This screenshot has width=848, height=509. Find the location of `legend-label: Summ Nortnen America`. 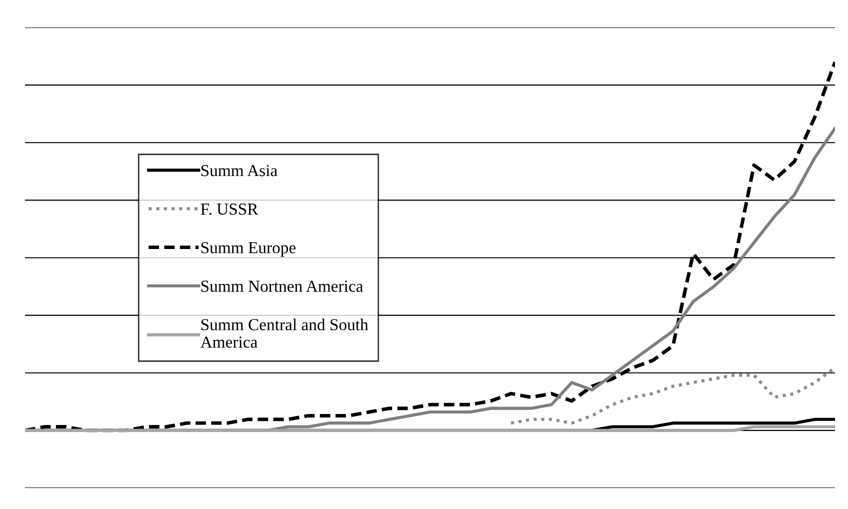

legend-label: Summ Nortnen America is located at coordinates (282, 286).